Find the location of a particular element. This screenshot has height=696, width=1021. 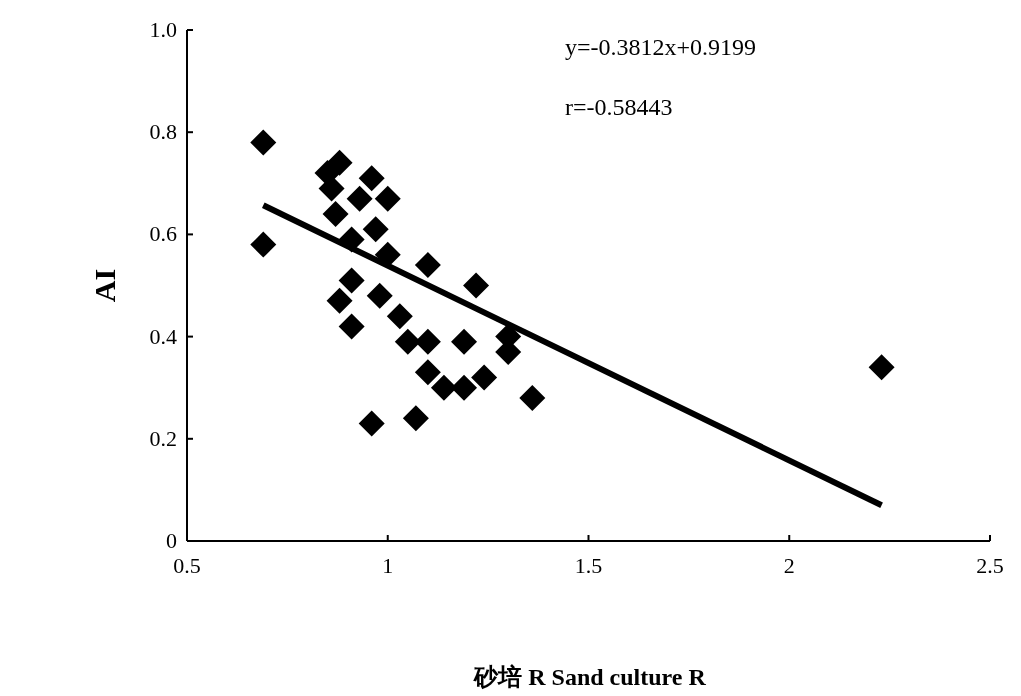

y-tick-label: 0.8 is located at coordinates (163, 132).